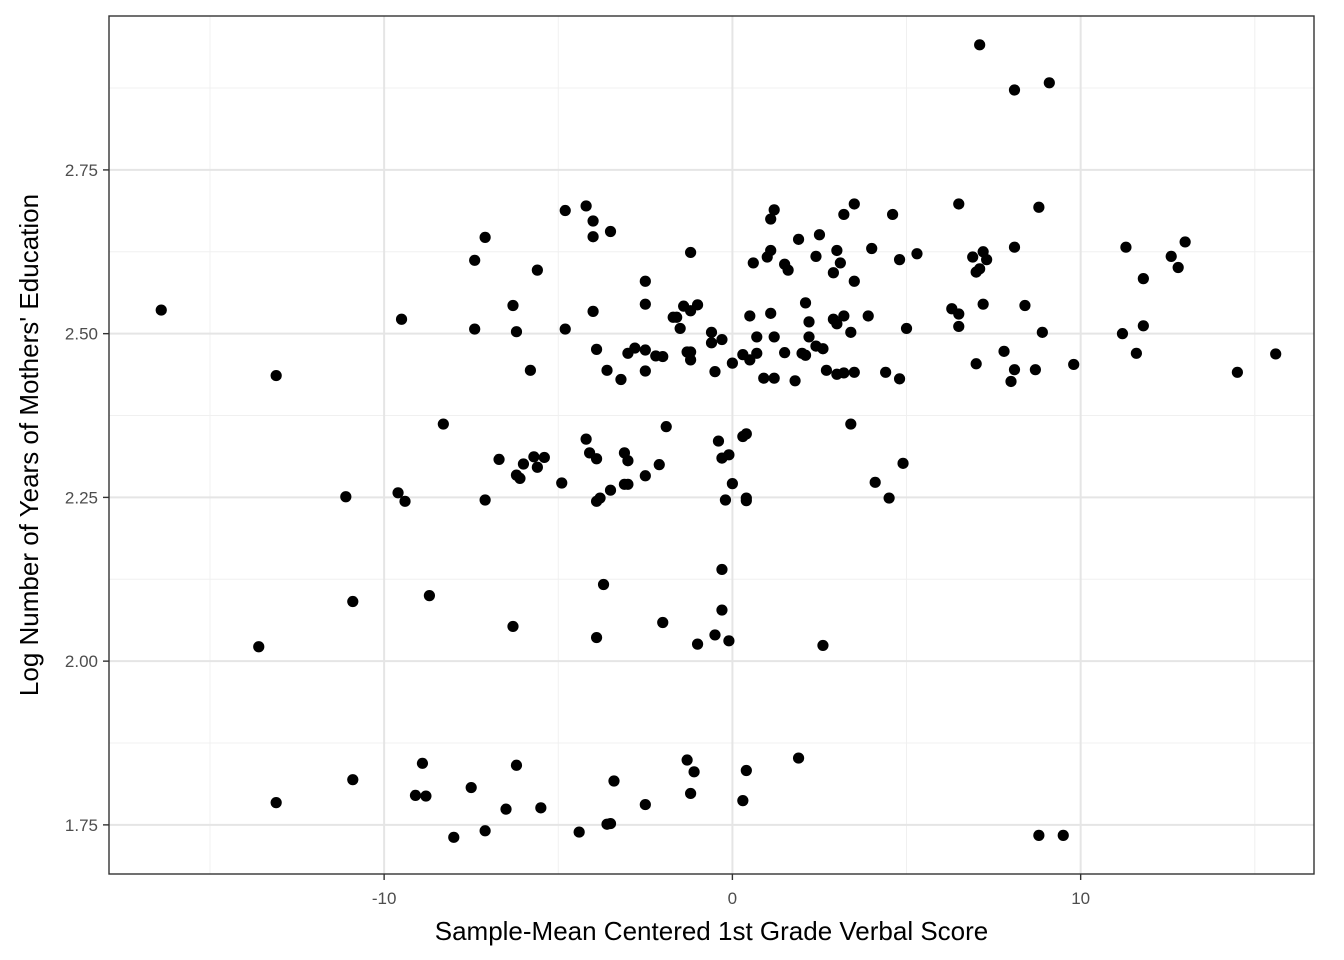 The width and height of the screenshot is (1344, 960). What do you see at coordinates (384, 898) in the screenshot?
I see `x-tick-label: -10` at bounding box center [384, 898].